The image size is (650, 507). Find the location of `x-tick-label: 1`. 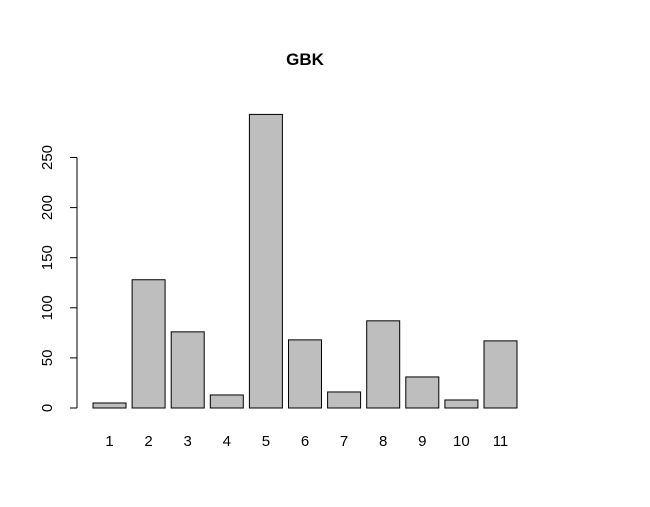

x-tick-label: 1 is located at coordinates (109, 441).